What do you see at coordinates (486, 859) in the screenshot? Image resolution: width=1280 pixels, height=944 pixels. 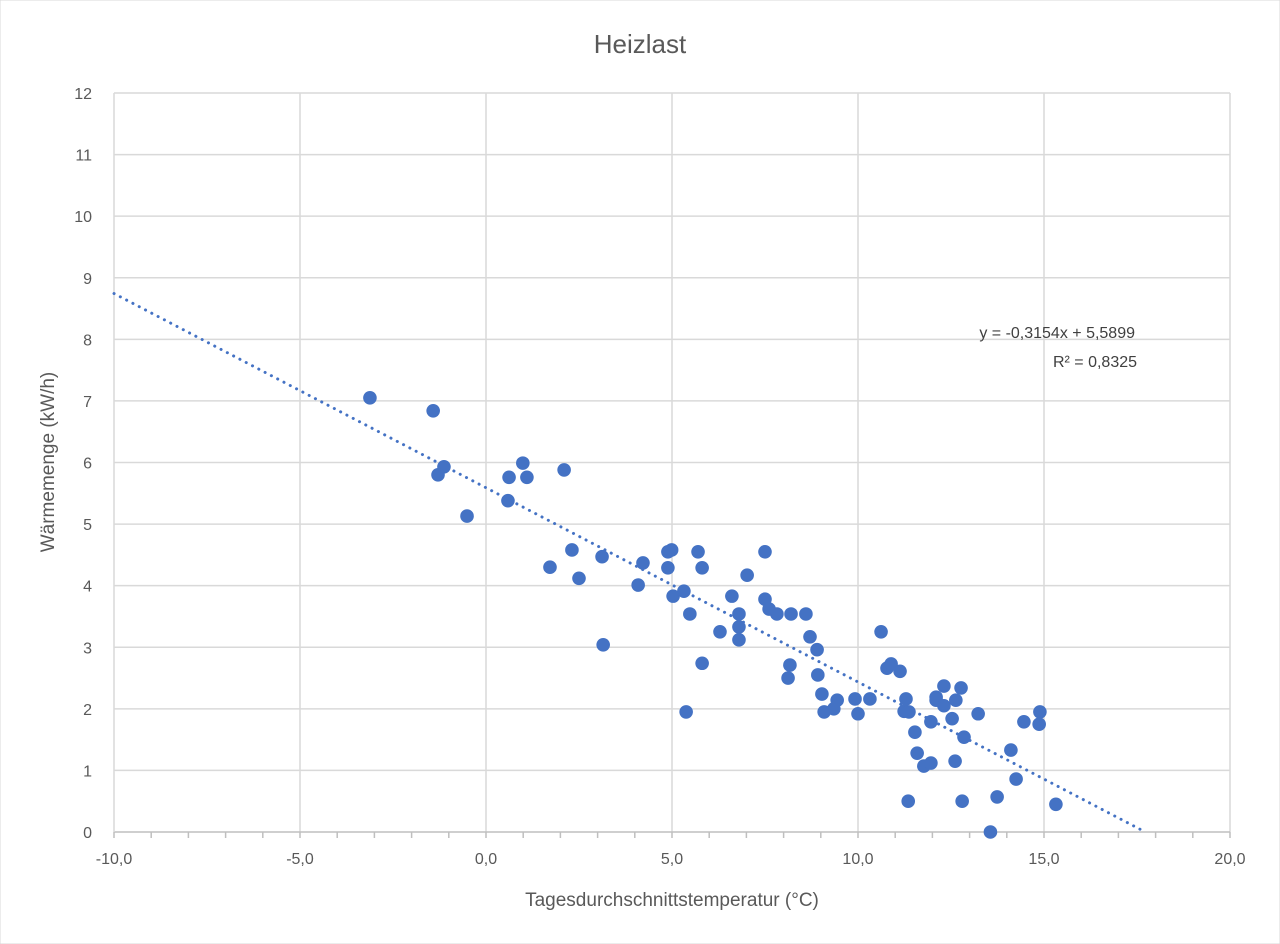 I see `x-tick-label: 0,0` at bounding box center [486, 859].